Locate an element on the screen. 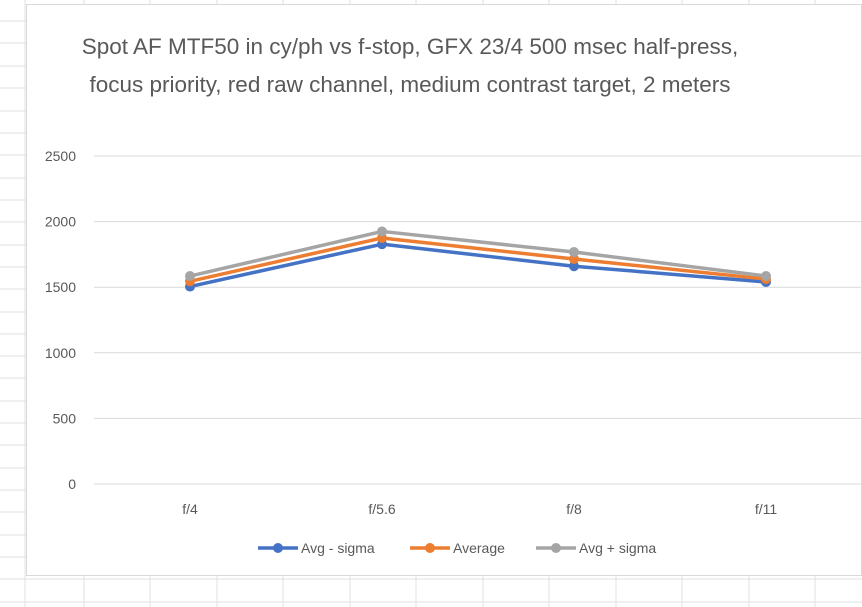  legend-item: Average is located at coordinates (457, 548).